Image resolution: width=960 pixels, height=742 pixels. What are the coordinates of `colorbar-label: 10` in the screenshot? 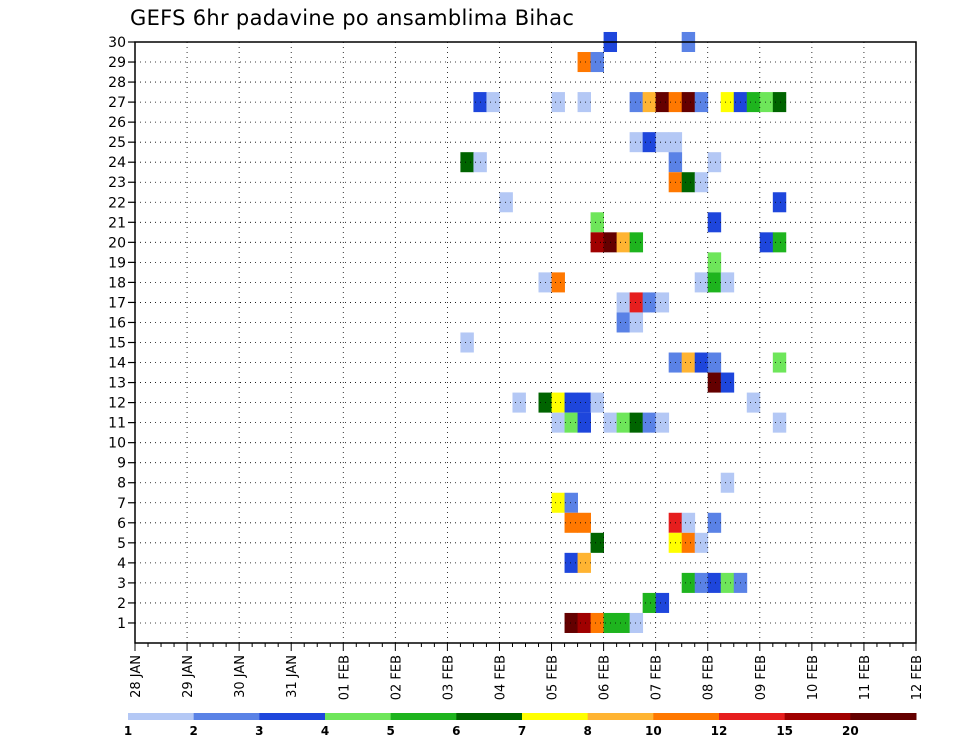 It's located at (653, 731).